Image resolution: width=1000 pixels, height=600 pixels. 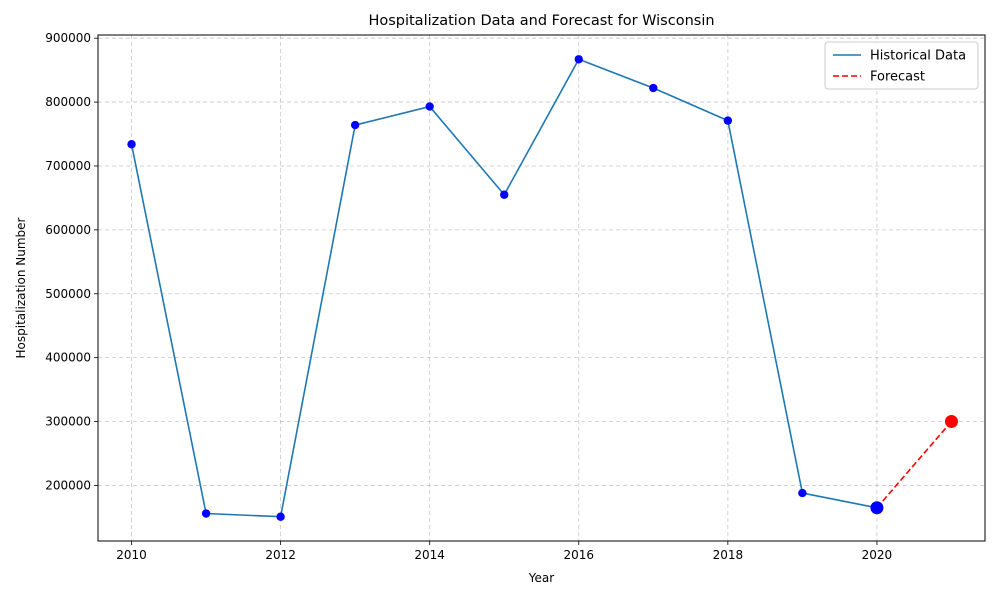 I want to click on y-tick-label: 500000, so click(x=68, y=294).